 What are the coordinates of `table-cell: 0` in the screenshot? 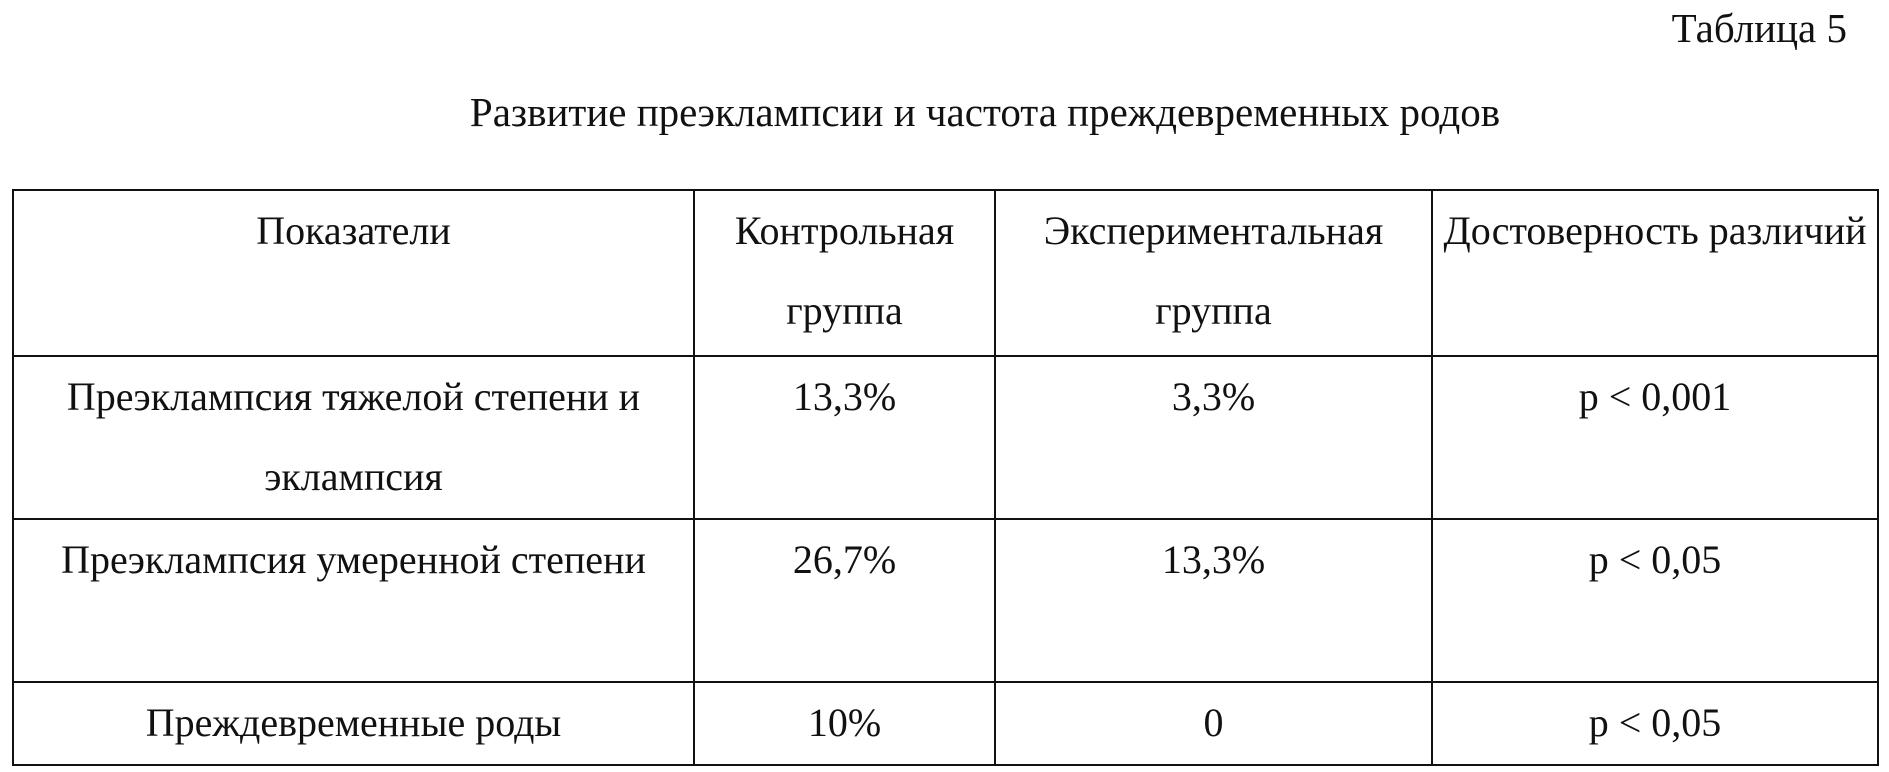 It's located at (1213, 723).